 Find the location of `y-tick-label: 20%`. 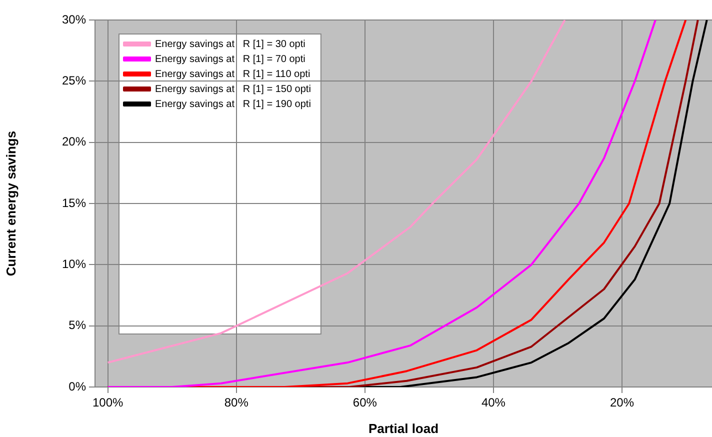

y-tick-label: 20% is located at coordinates (74, 141).